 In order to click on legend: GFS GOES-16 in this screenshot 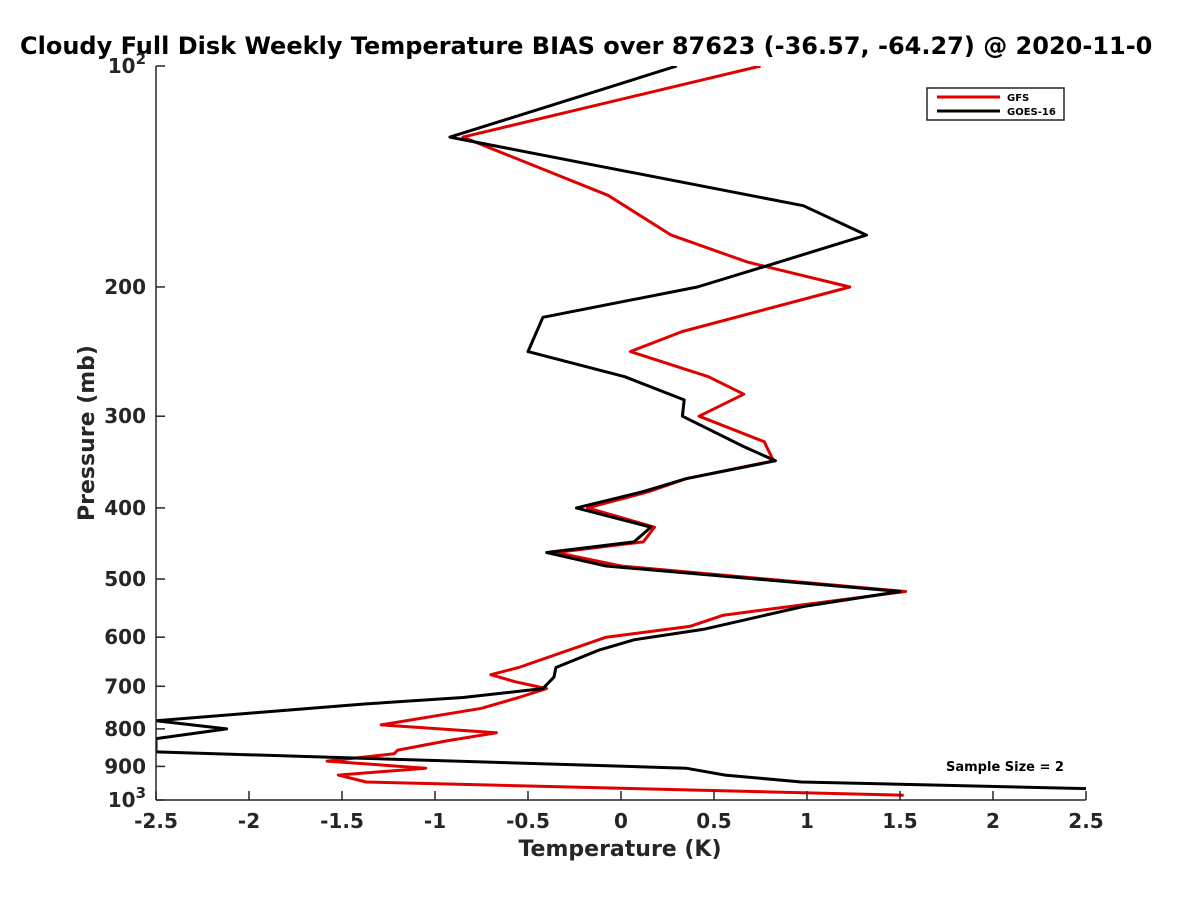, I will do `click(995, 104)`.